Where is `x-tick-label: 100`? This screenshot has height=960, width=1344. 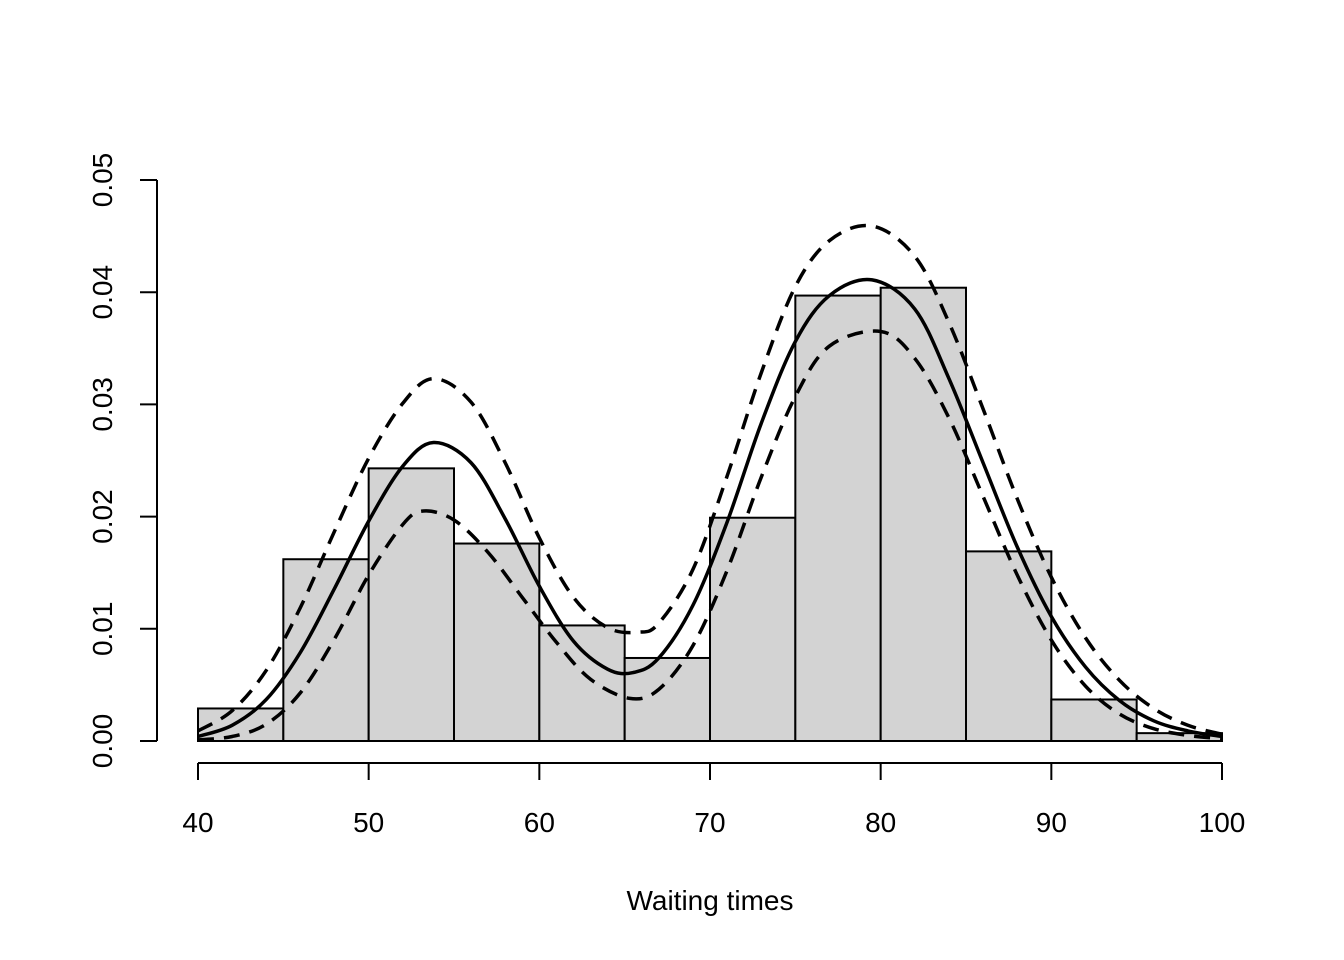
x-tick-label: 100 is located at coordinates (1222, 822).